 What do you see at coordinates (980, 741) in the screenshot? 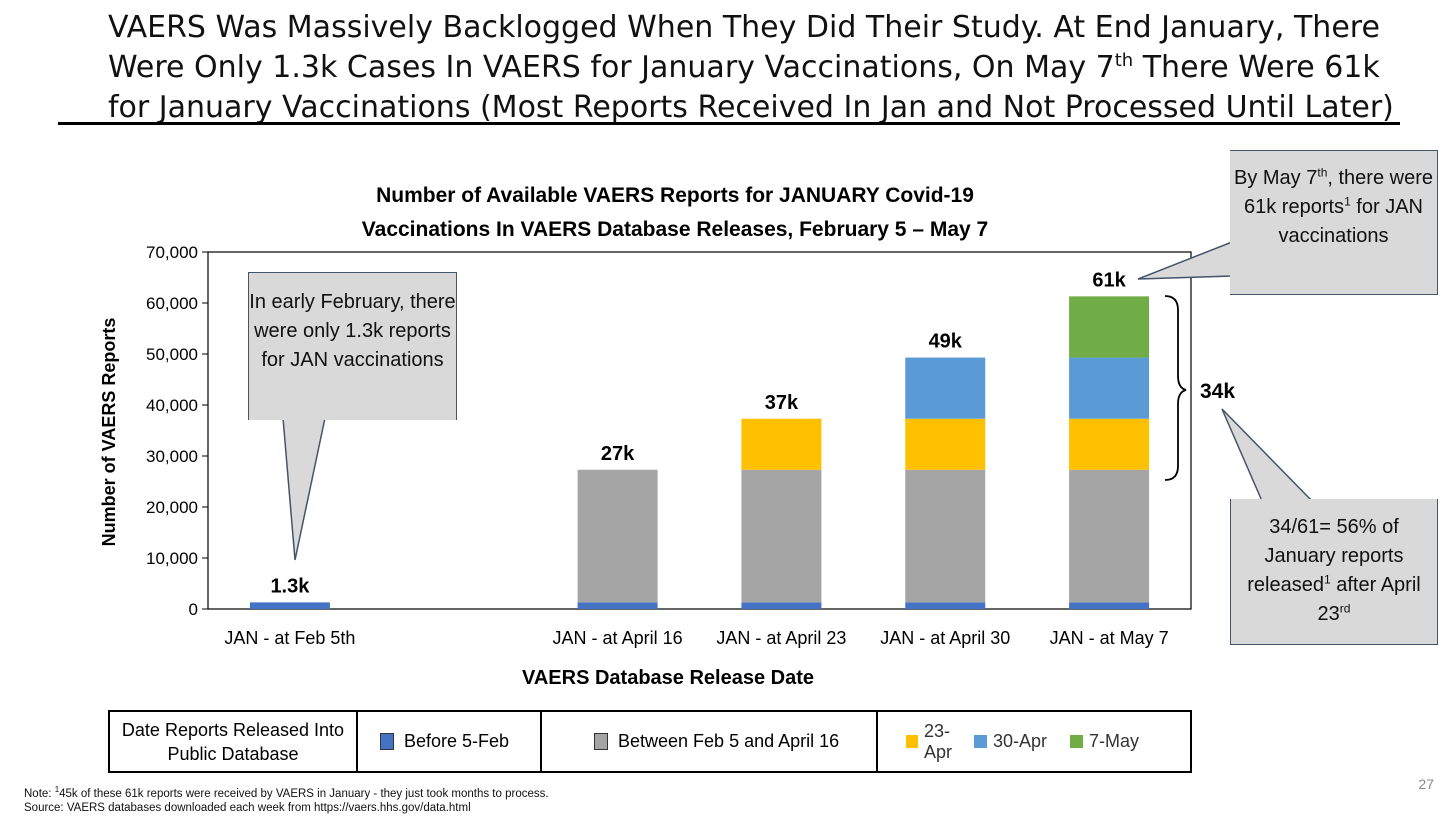
I see `legend-swatch-30-apr` at bounding box center [980, 741].